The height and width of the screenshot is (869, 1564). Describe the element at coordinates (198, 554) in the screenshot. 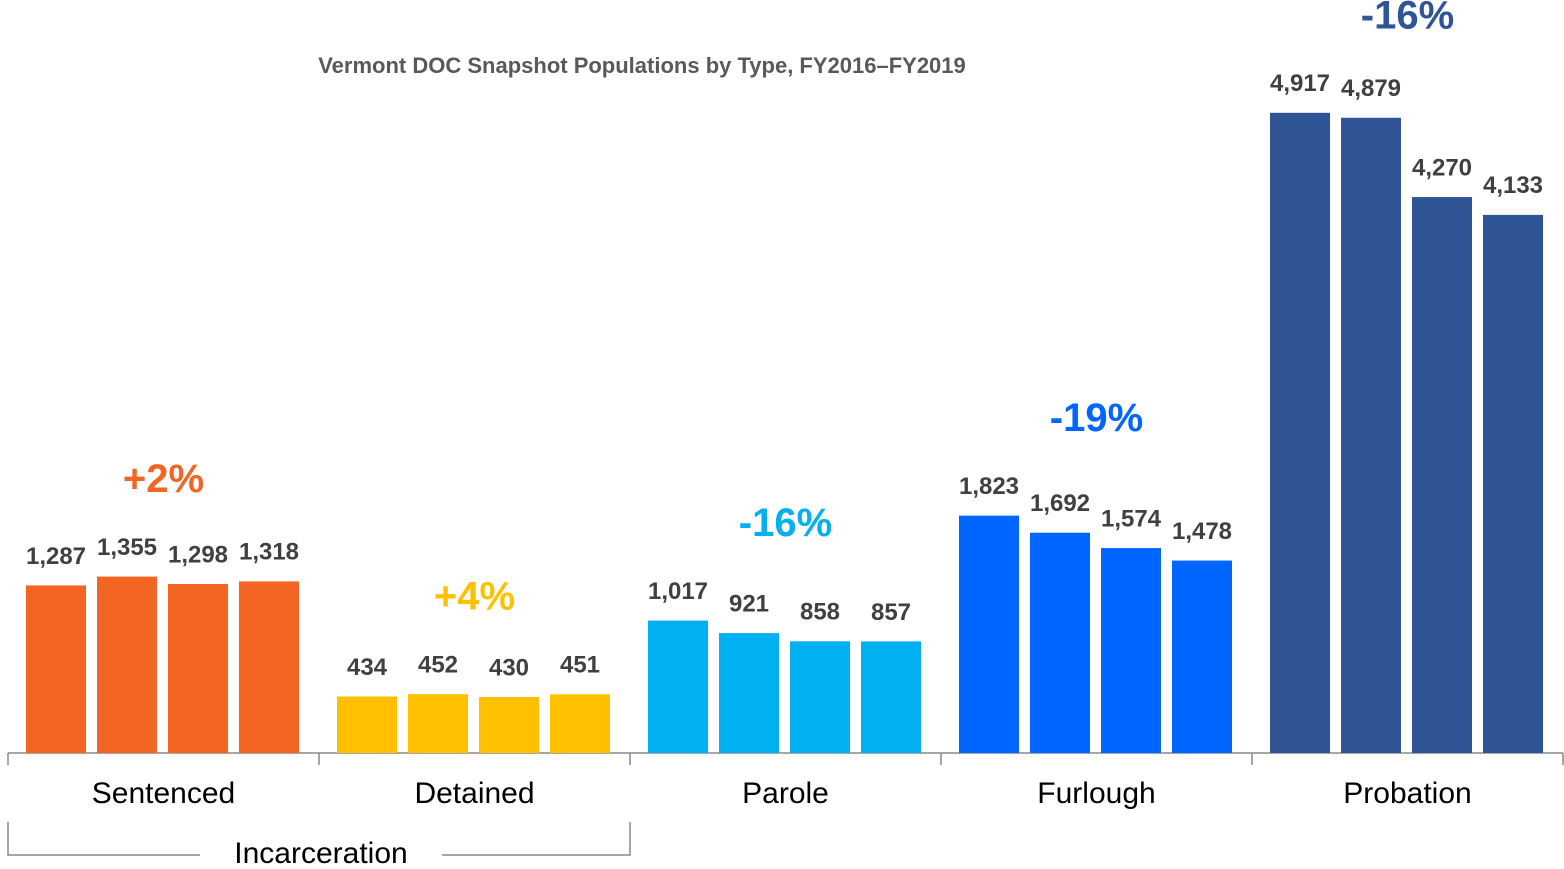

I see `data-label: 1,298` at that location.